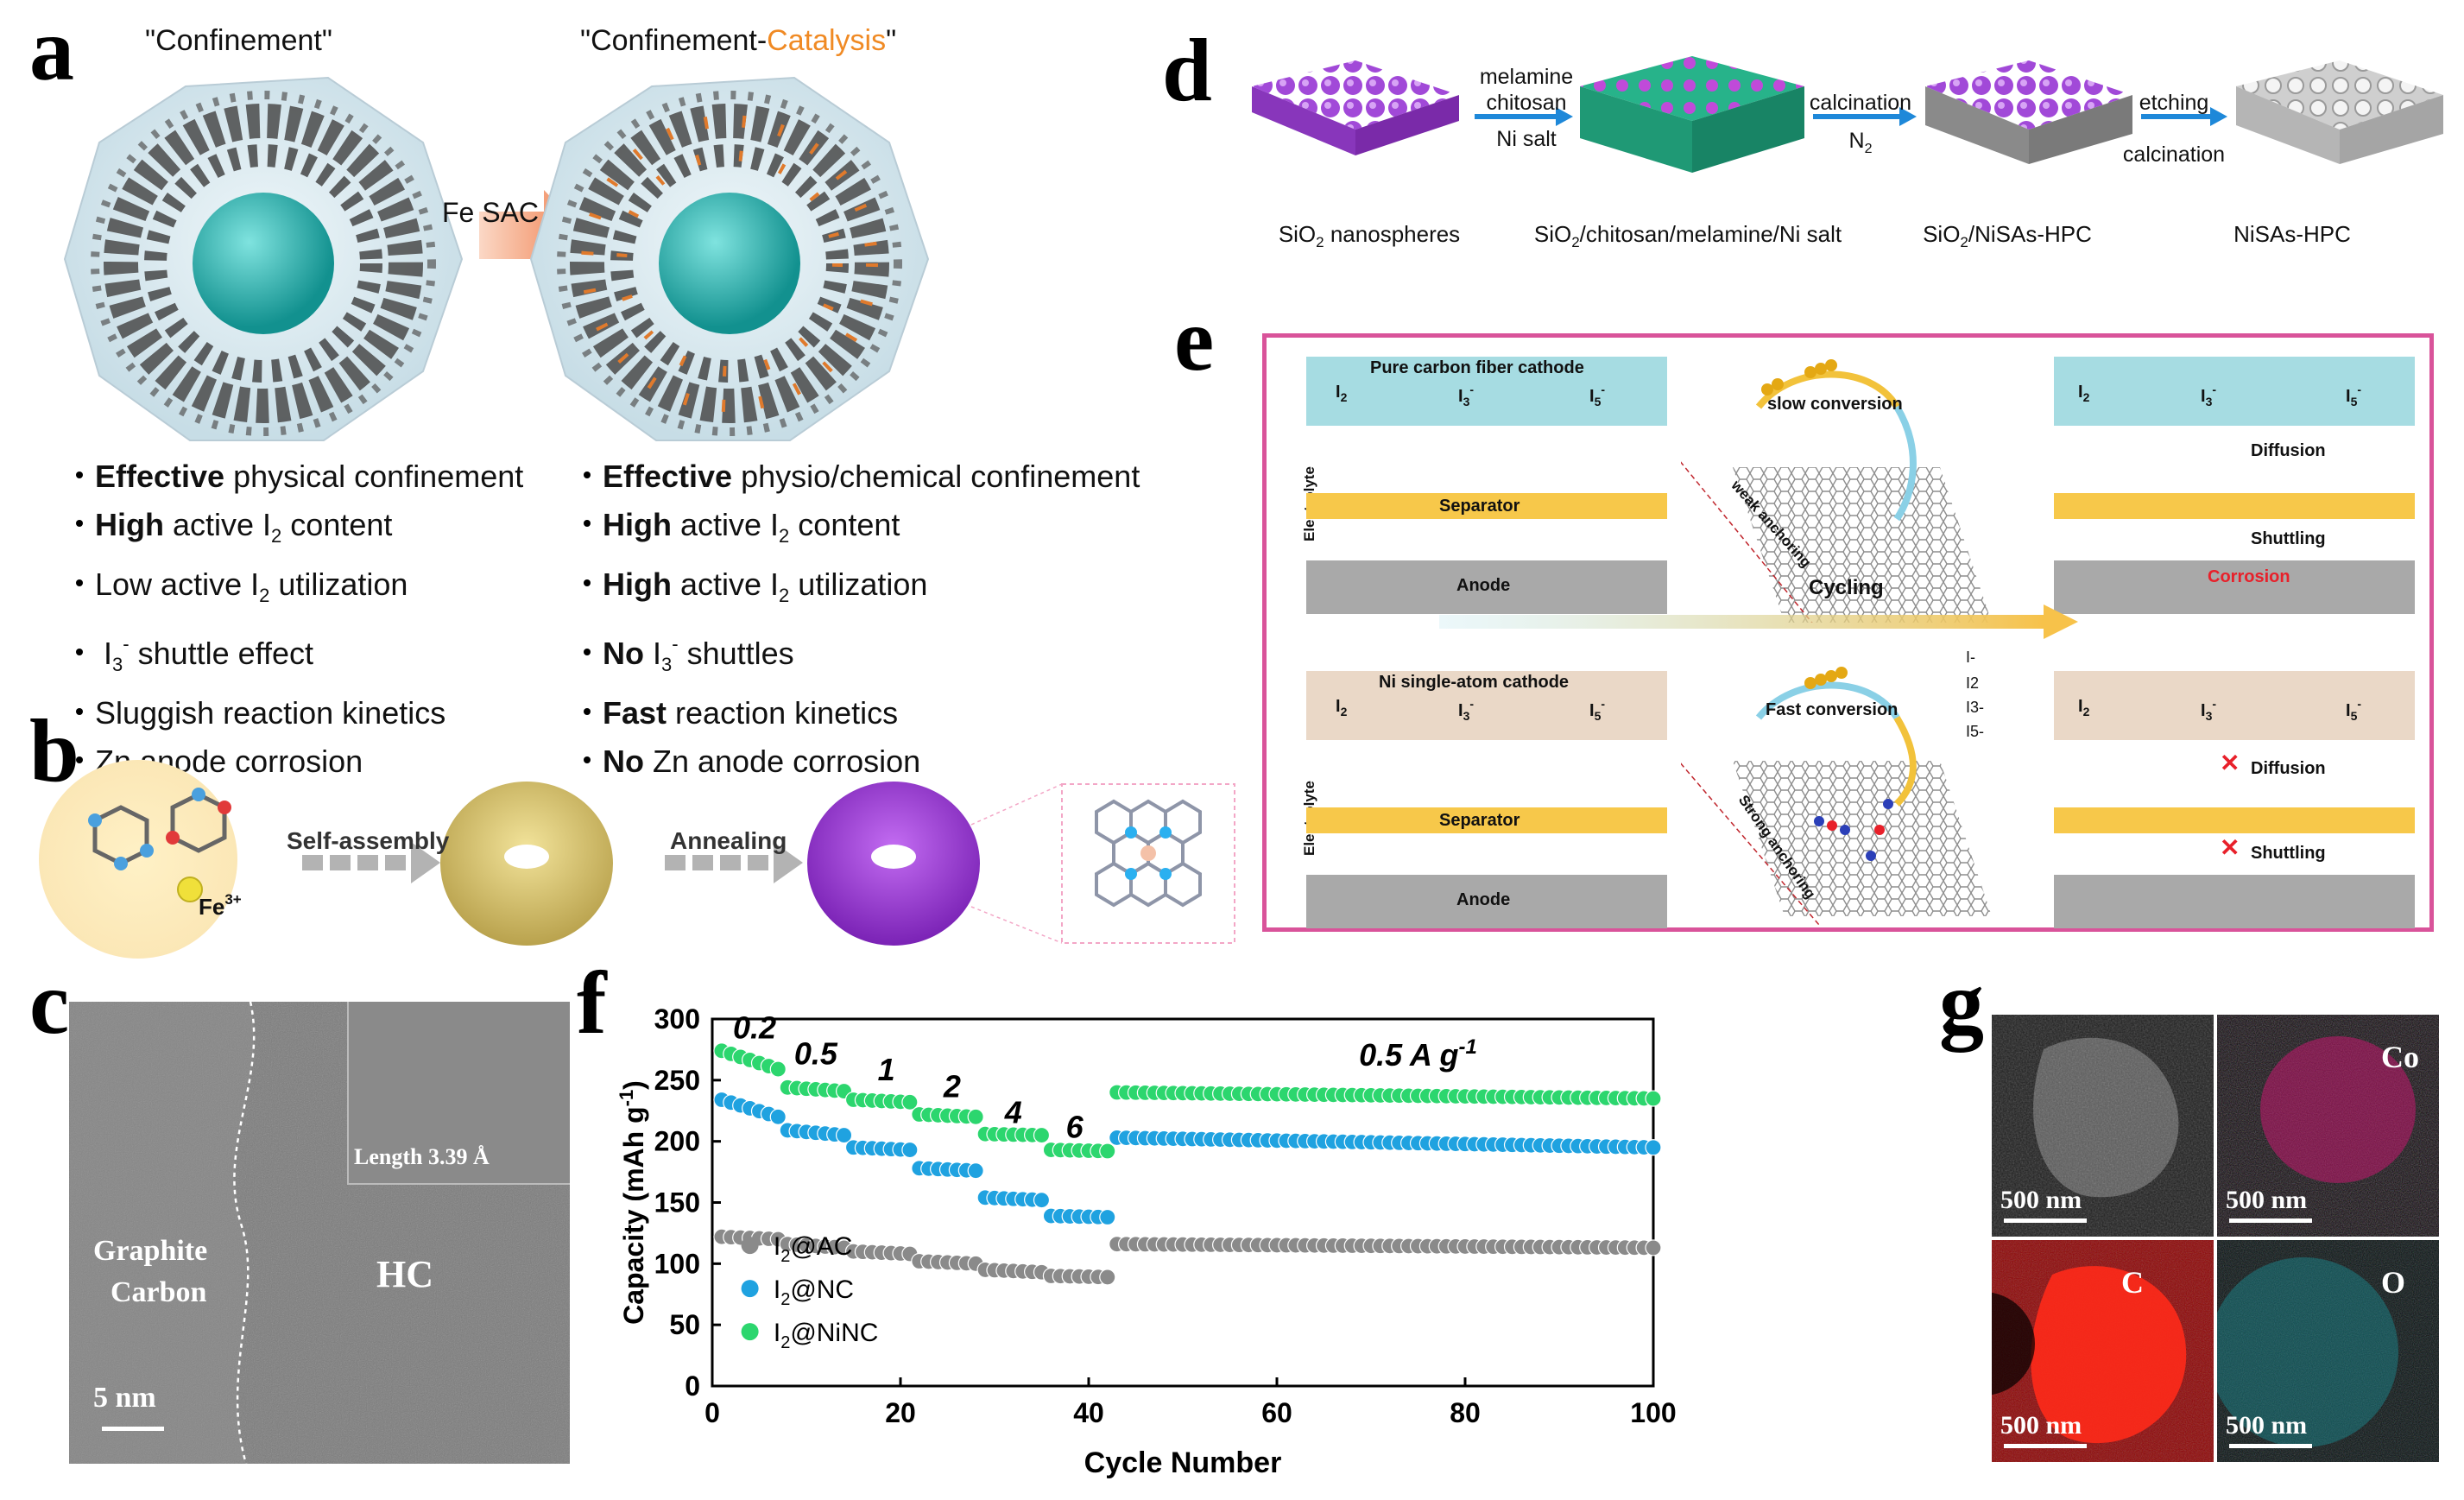 This screenshot has width=2464, height=1500. What do you see at coordinates (677, 1080) in the screenshot?
I see `y-tick-label: 250` at bounding box center [677, 1080].